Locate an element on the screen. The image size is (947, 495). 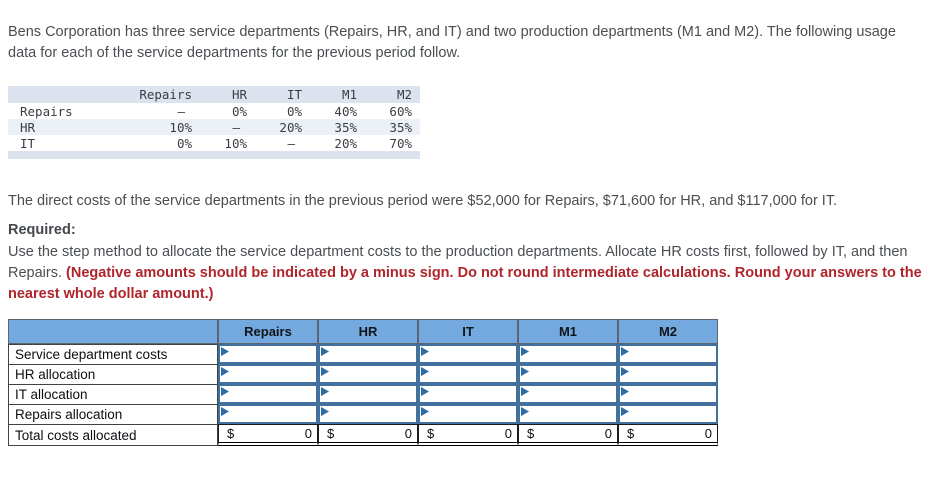
answer-cell-row1-repairs is located at coordinates (268, 354).